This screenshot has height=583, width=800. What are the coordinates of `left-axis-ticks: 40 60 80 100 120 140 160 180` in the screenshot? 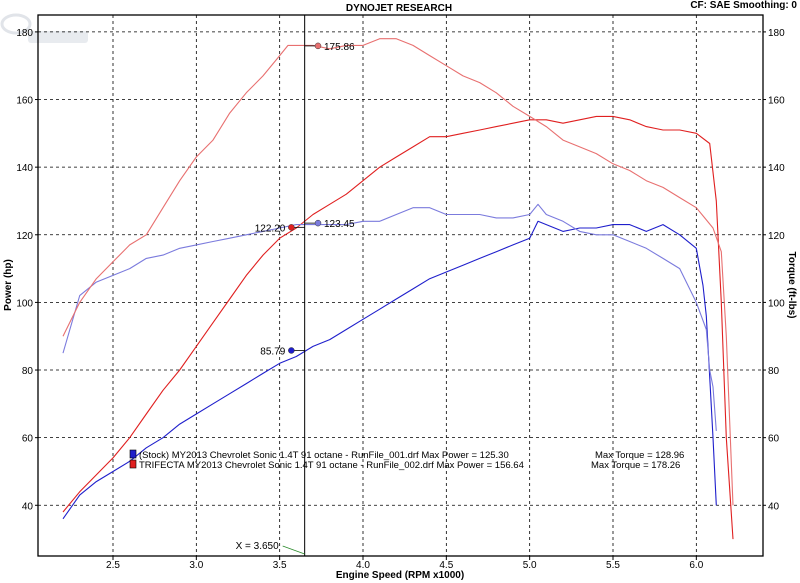 It's located at (27, 270).